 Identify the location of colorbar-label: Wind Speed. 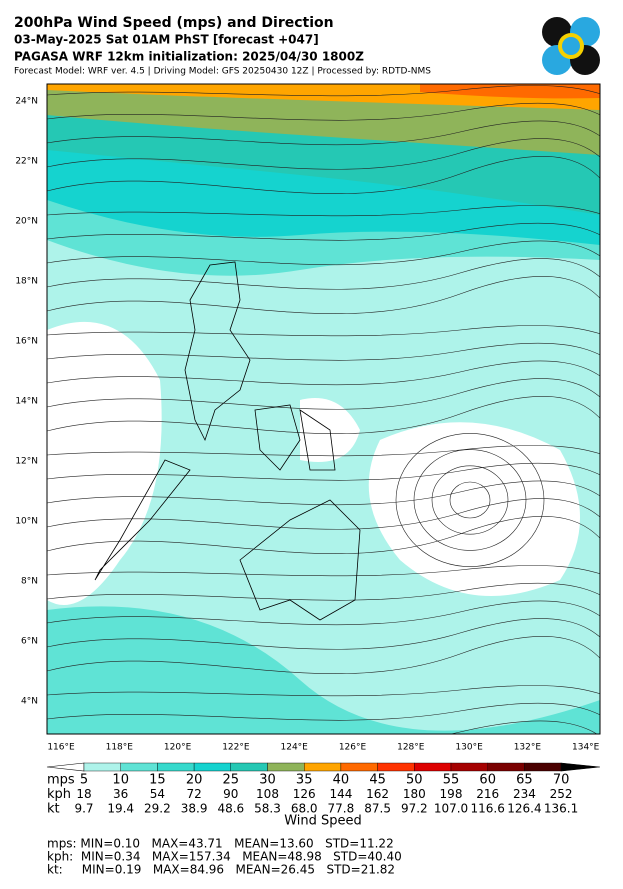
(323, 821).